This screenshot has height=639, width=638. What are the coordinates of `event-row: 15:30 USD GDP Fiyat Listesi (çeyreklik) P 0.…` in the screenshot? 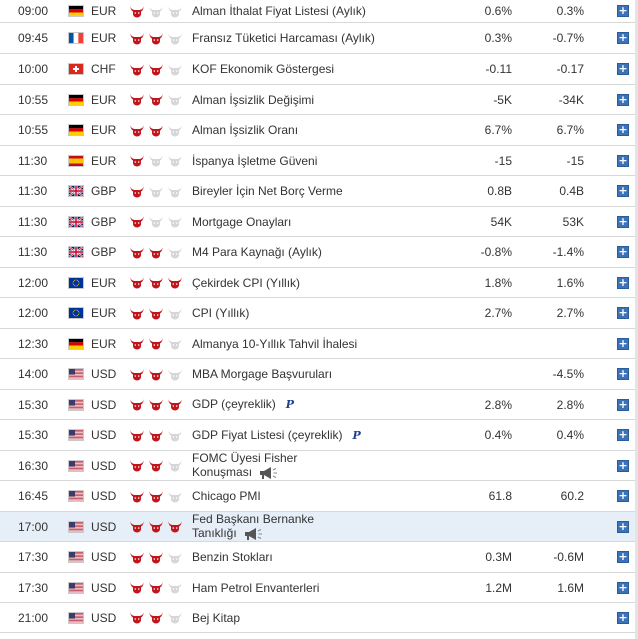 It's located at (319, 435).